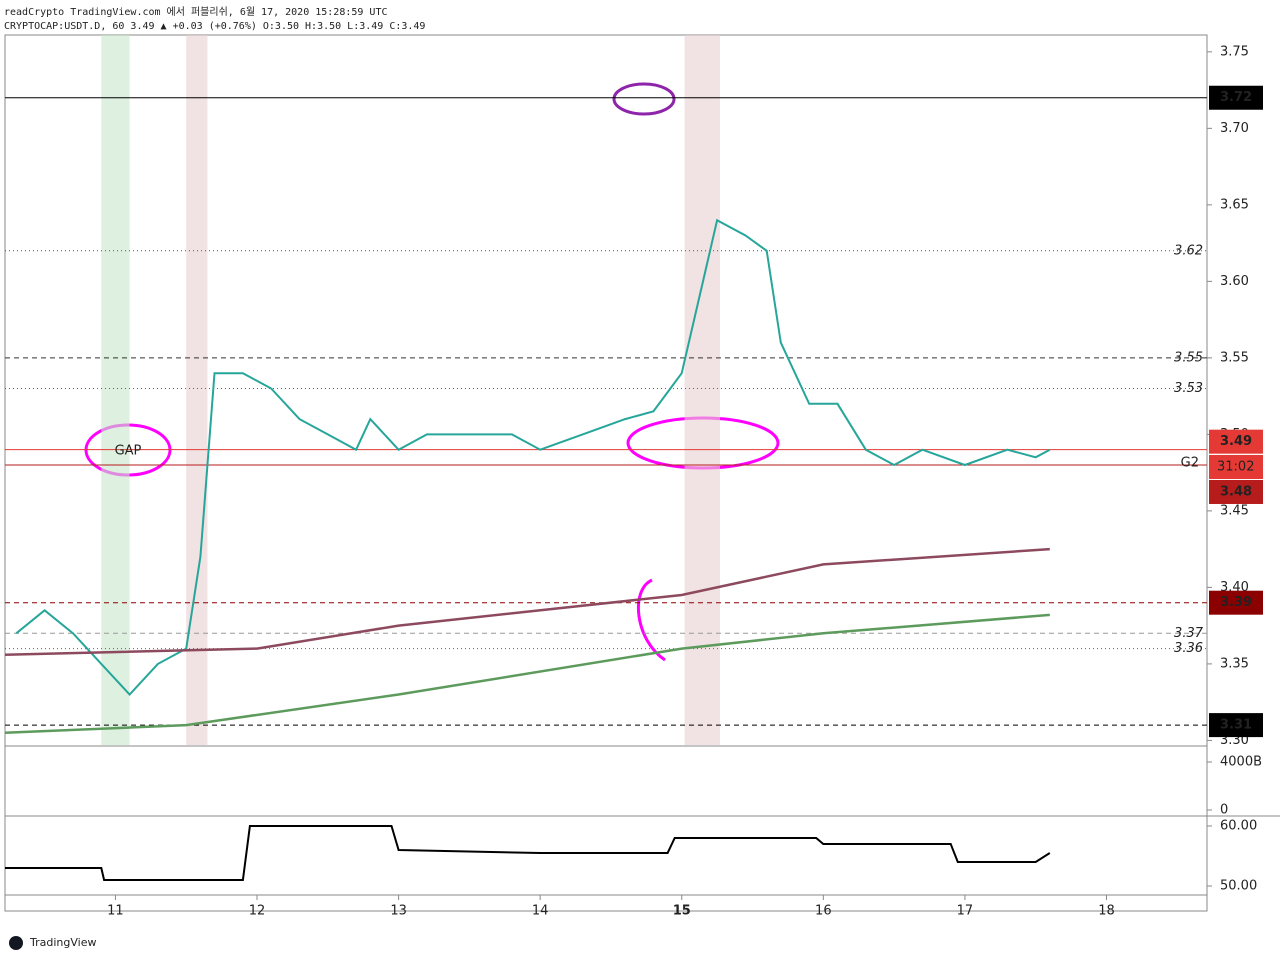 This screenshot has height=958, width=1280. I want to click on x-tick-label: 12, so click(257, 911).